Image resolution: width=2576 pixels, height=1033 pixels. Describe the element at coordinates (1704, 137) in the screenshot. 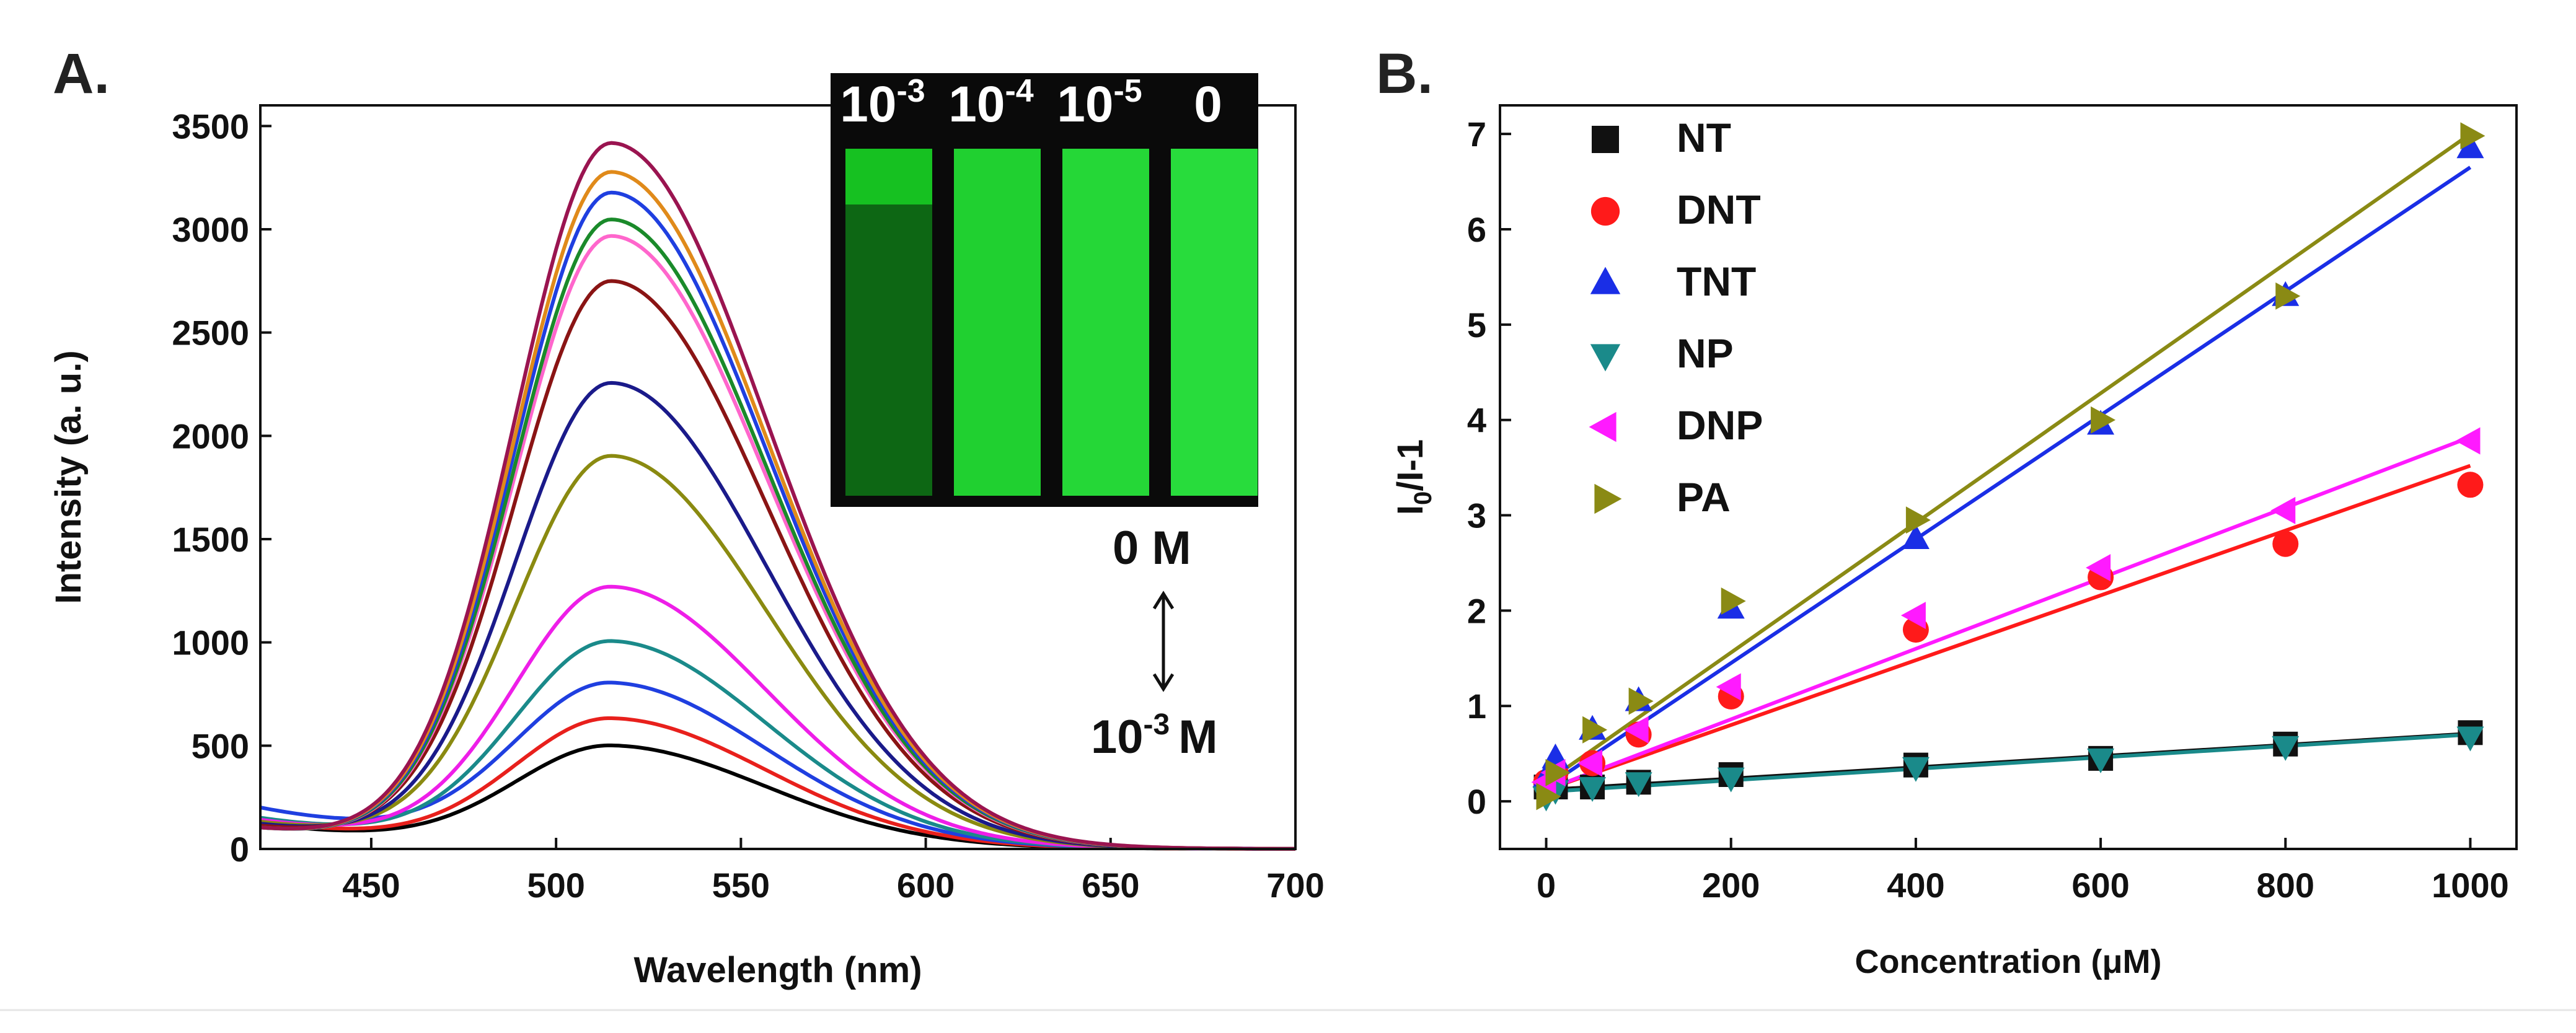

I see `legend-label-NT: NT` at that location.